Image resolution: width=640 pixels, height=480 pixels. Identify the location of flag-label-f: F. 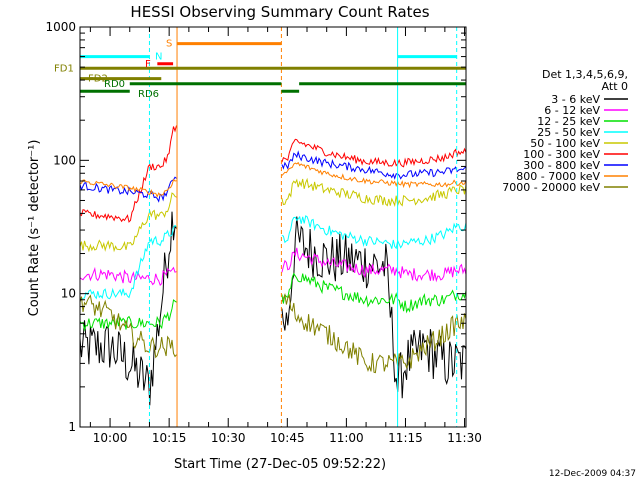
(148, 64).